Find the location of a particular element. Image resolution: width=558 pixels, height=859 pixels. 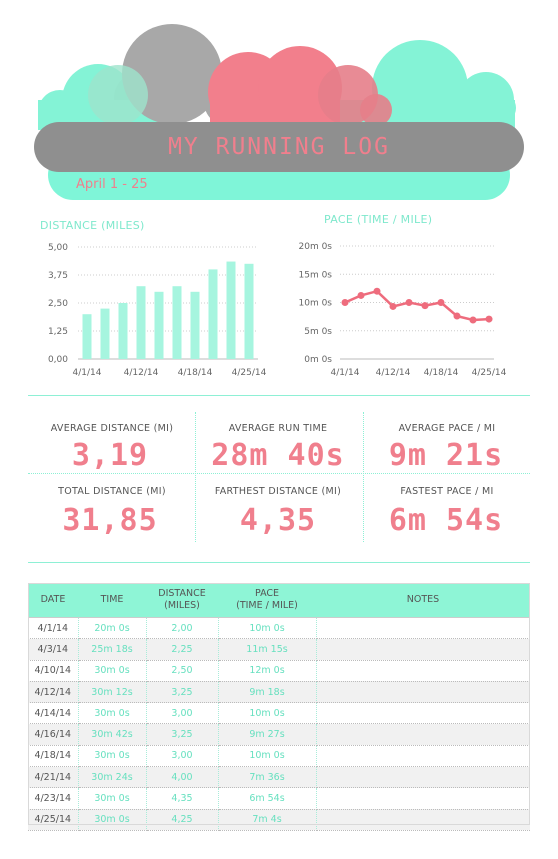

cell-time: 20m 0s is located at coordinates (112, 628).